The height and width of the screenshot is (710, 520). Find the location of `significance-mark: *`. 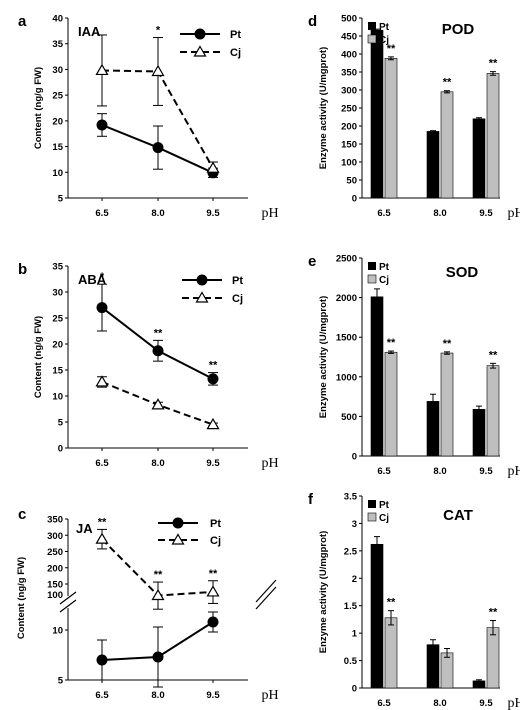

significance-mark: * is located at coordinates (102, 277).